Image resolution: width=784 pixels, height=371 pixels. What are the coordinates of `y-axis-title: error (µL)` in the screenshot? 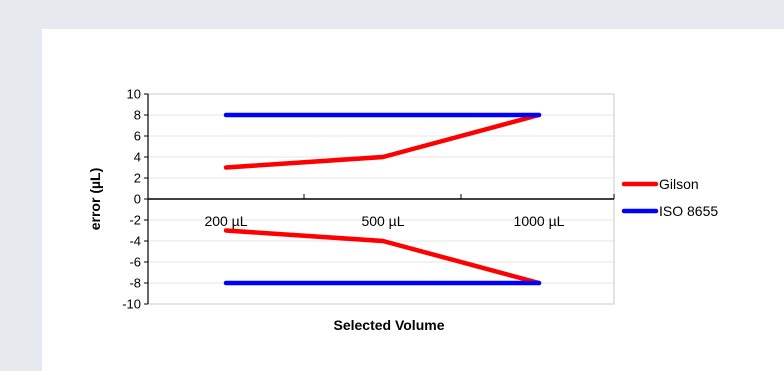 It's located at (95, 199).